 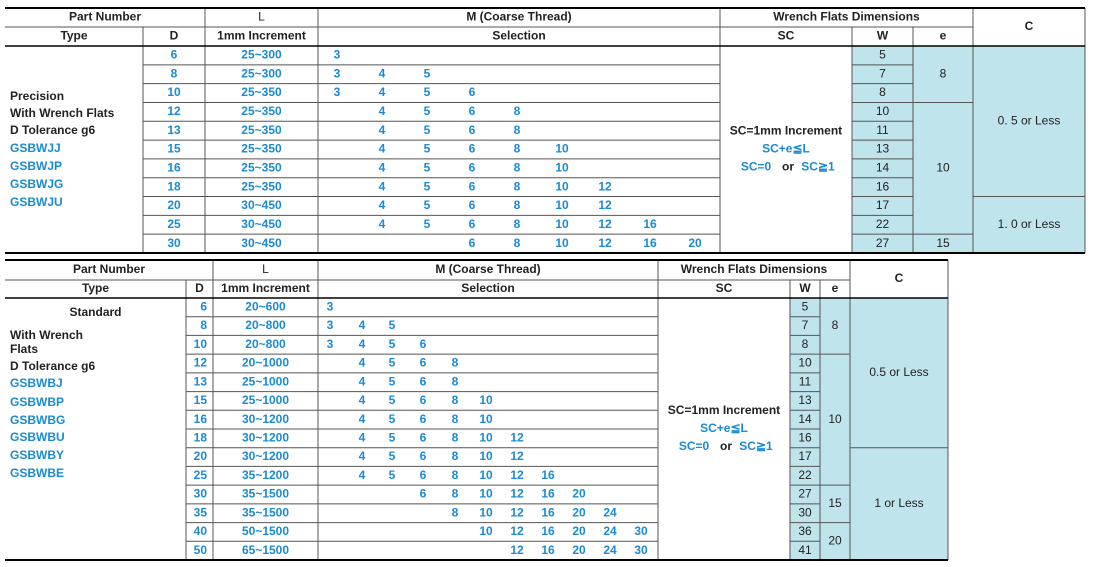 What do you see at coordinates (883, 186) in the screenshot?
I see `w-cell: 16` at bounding box center [883, 186].